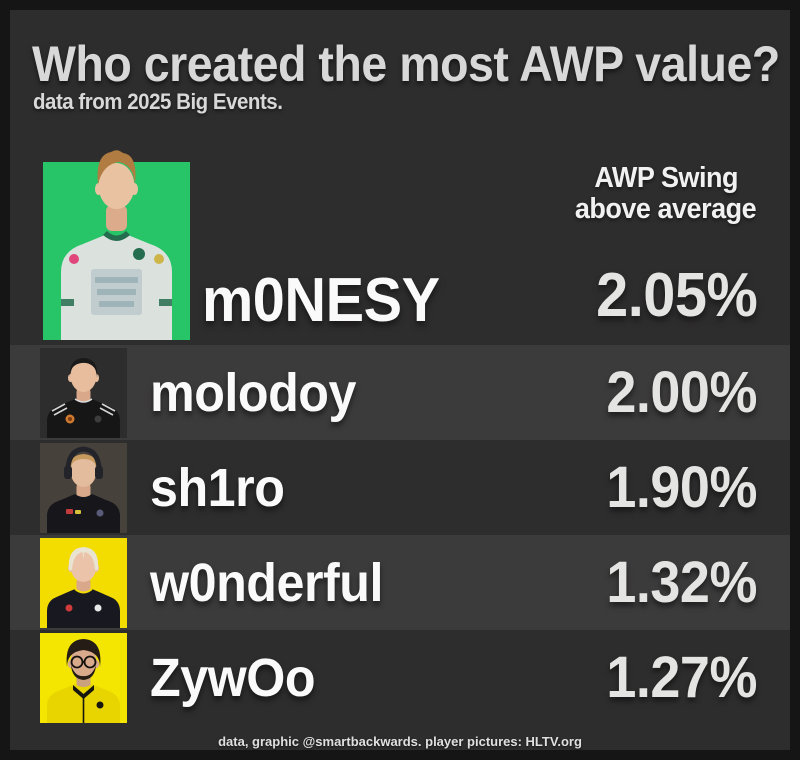 The width and height of the screenshot is (800, 760). I want to click on page-title: Who created the most AWP value?, so click(406, 64).